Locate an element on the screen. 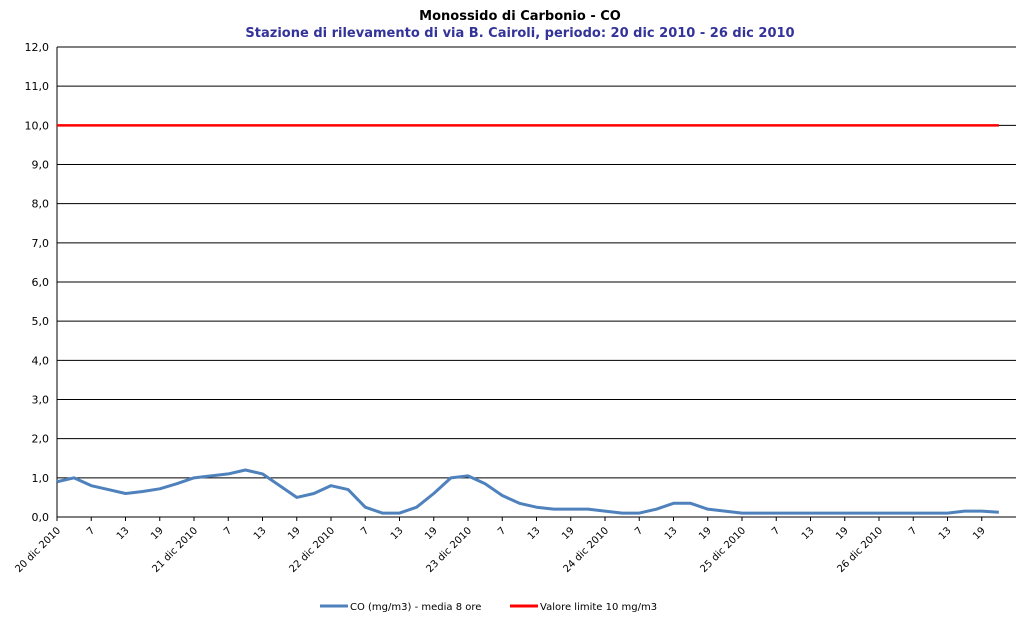  series-line is located at coordinates (527, 491).